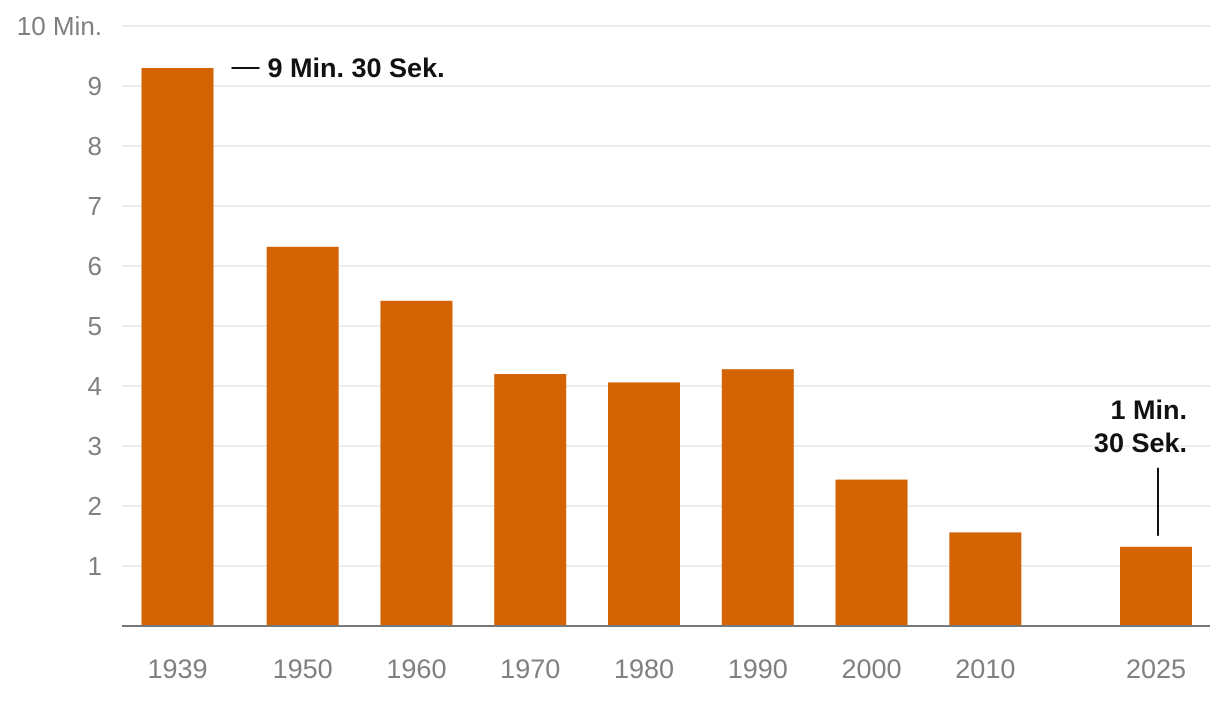  I want to click on annotation-2025: 1 Min. 30 Sek., so click(1140, 465).